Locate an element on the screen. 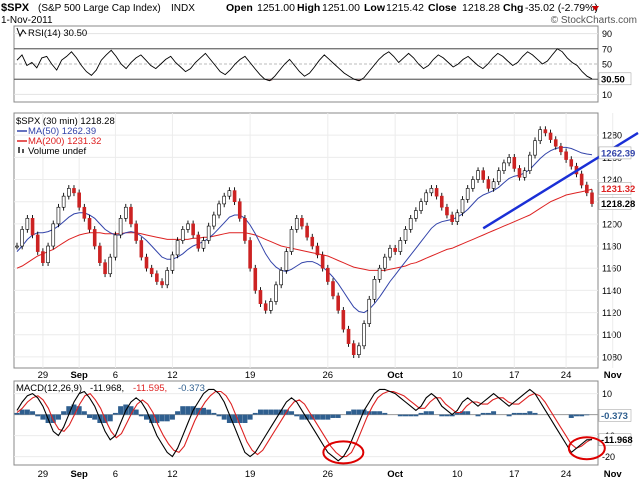  low-value: 1215.42 is located at coordinates (405, 8).